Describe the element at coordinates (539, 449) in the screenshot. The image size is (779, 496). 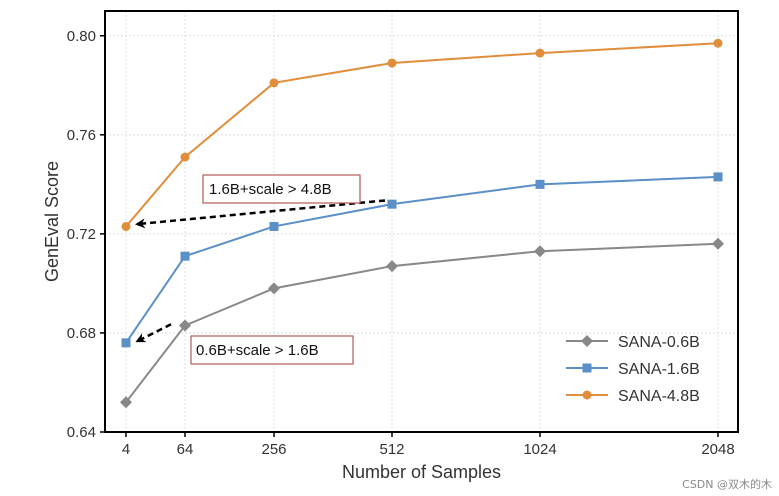
I see `x-tick-label: 1024` at that location.